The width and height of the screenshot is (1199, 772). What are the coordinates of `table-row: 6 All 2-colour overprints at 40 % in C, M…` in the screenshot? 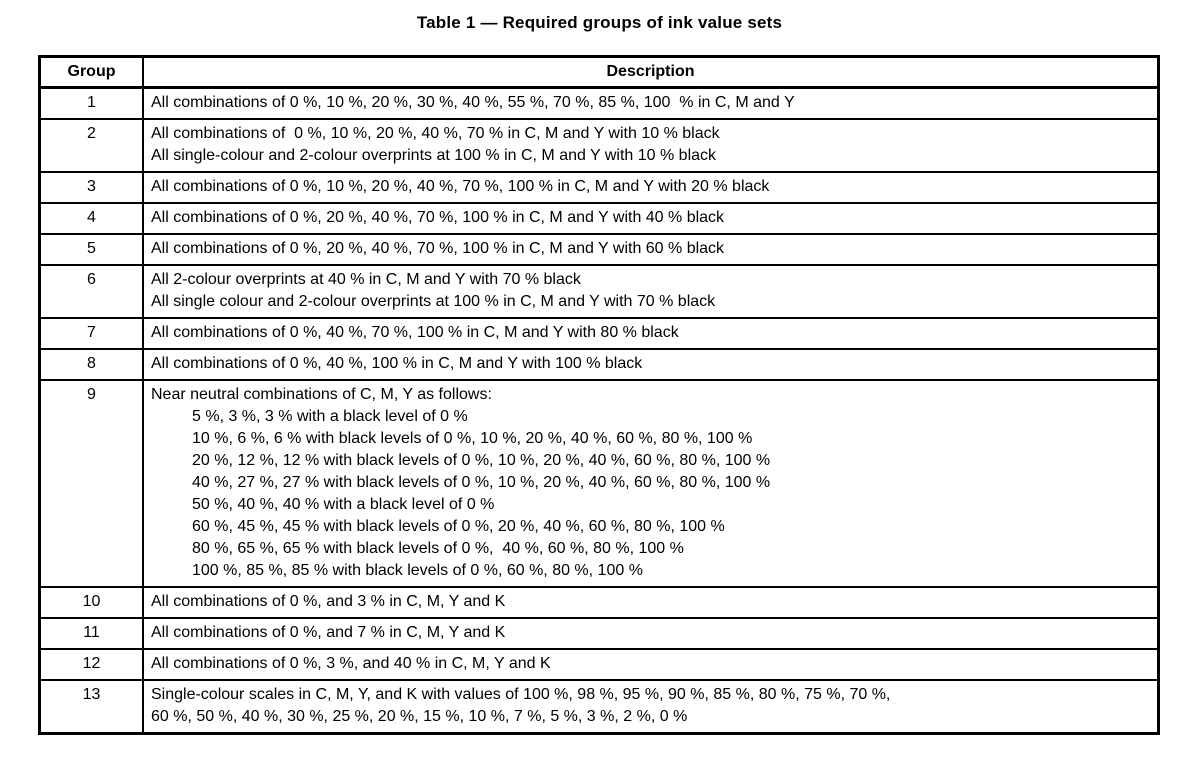 It's located at (599, 291).